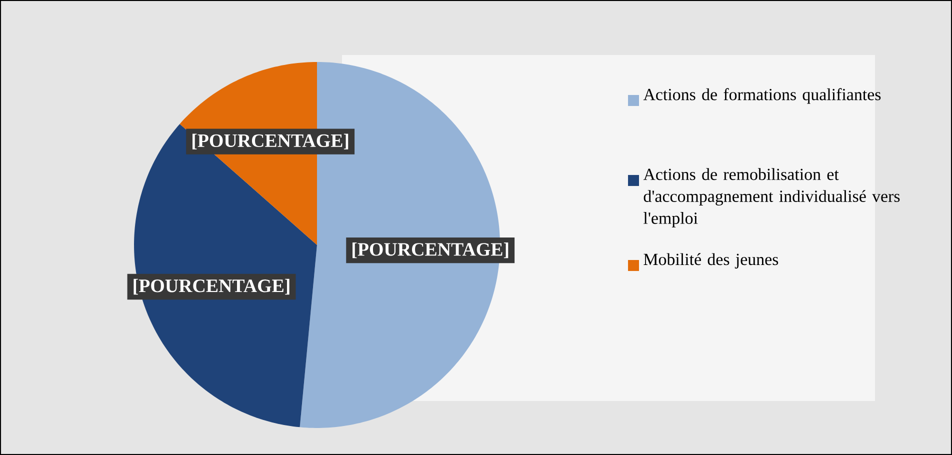 The height and width of the screenshot is (455, 952). What do you see at coordinates (711, 261) in the screenshot?
I see `legend-label: Mobilité des jeunes` at bounding box center [711, 261].